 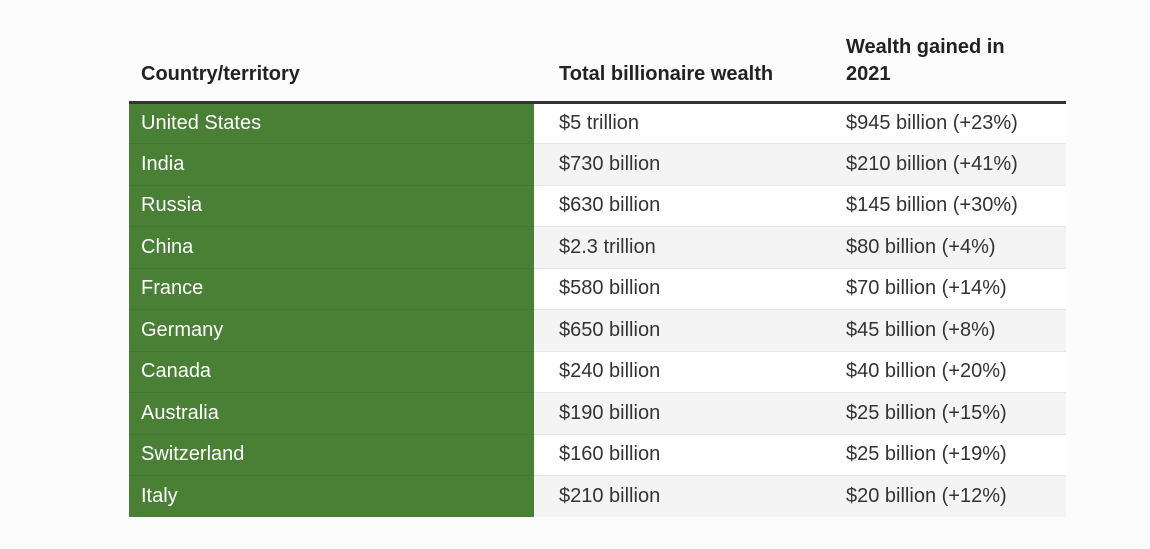 What do you see at coordinates (680, 330) in the screenshot?
I see `total-wealth-cell: $650 billion` at bounding box center [680, 330].